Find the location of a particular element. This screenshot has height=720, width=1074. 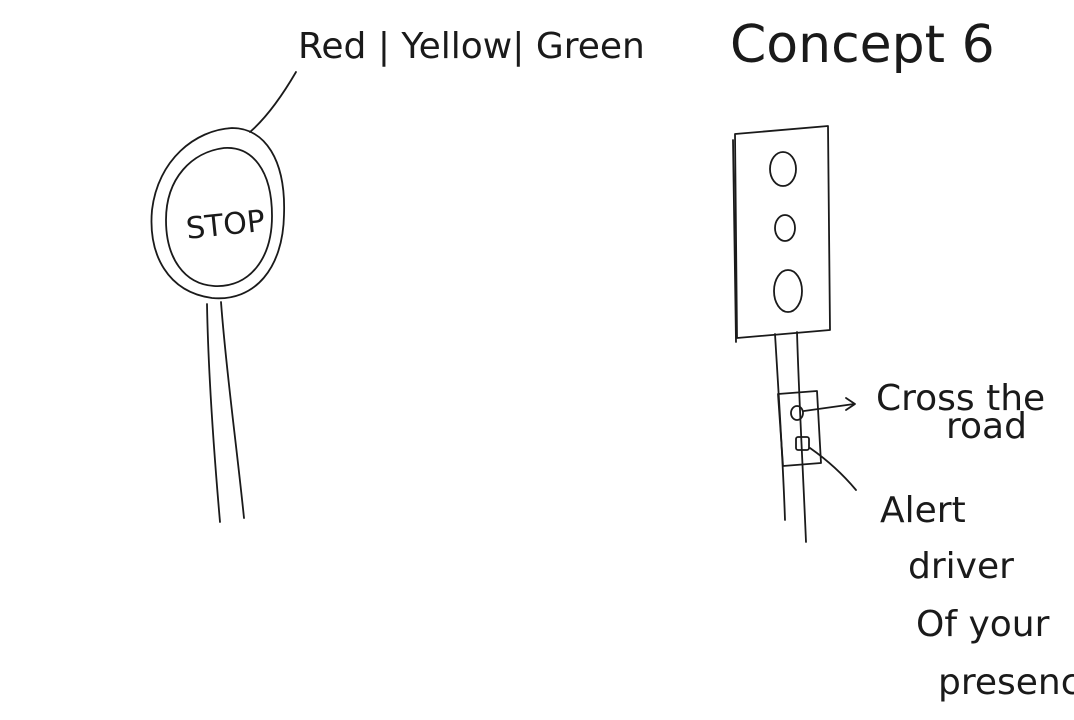

stop-sign-pole-right is located at coordinates (232, 410).